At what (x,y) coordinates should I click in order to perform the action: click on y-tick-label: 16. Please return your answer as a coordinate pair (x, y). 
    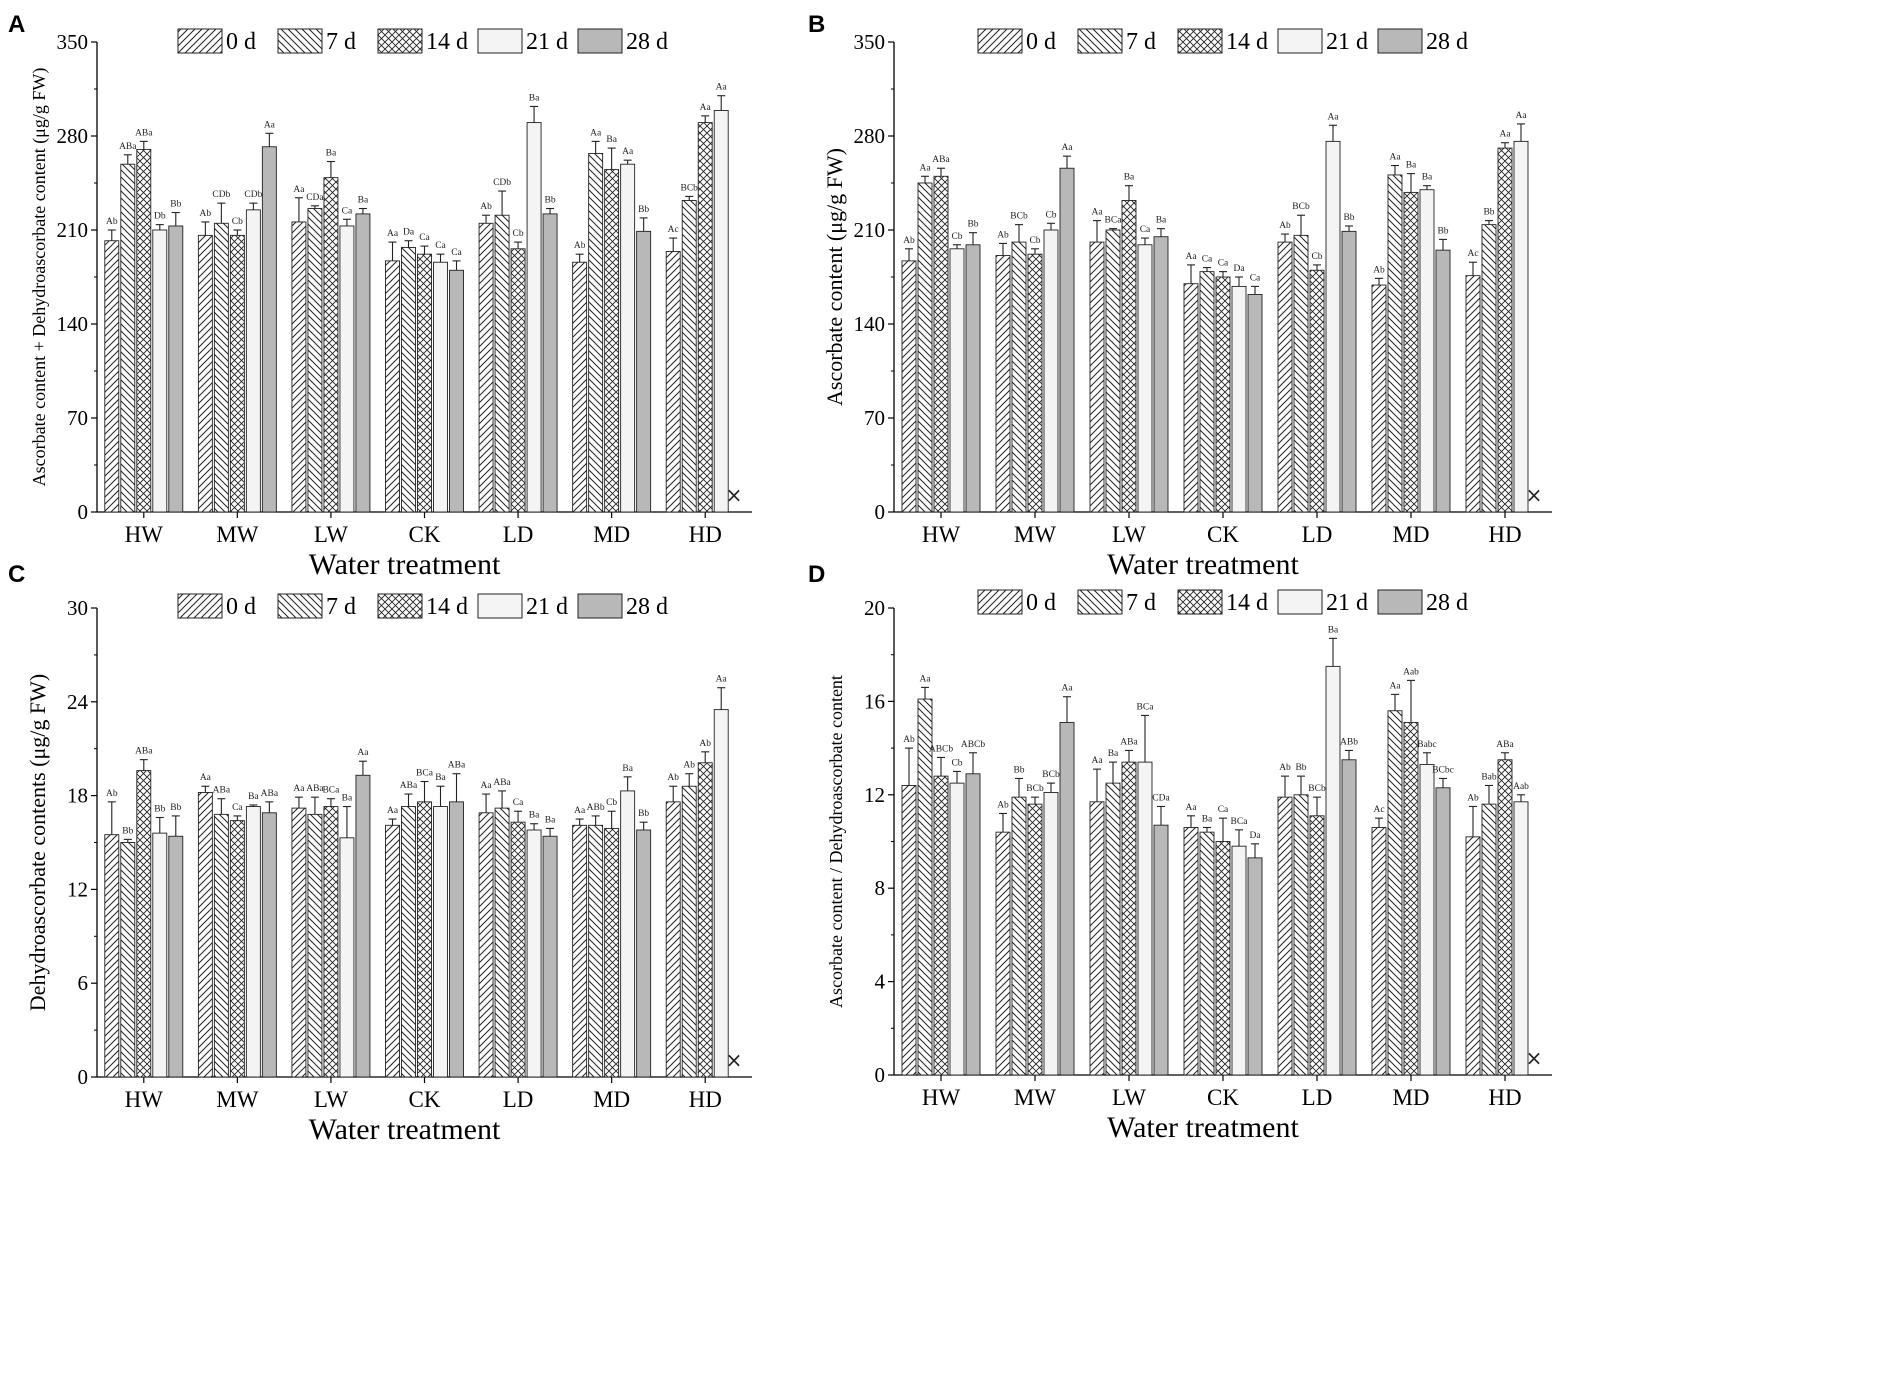
    Looking at the image, I should click on (874, 701).